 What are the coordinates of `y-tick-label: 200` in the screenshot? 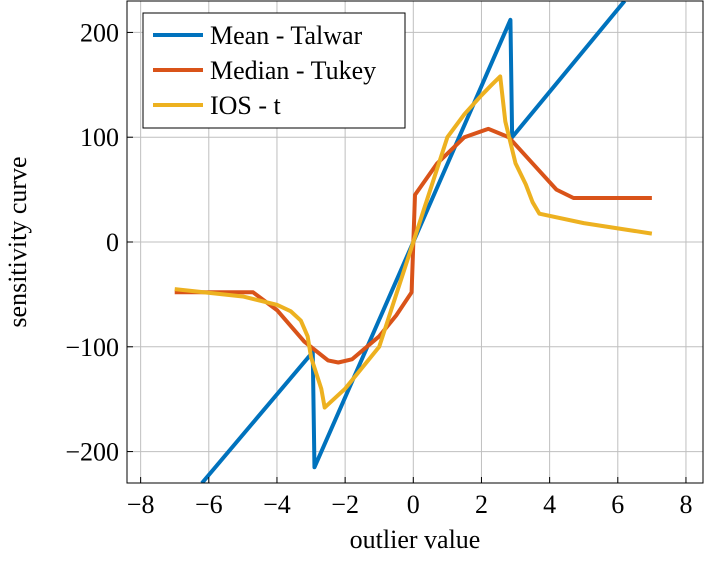 It's located at (99, 32).